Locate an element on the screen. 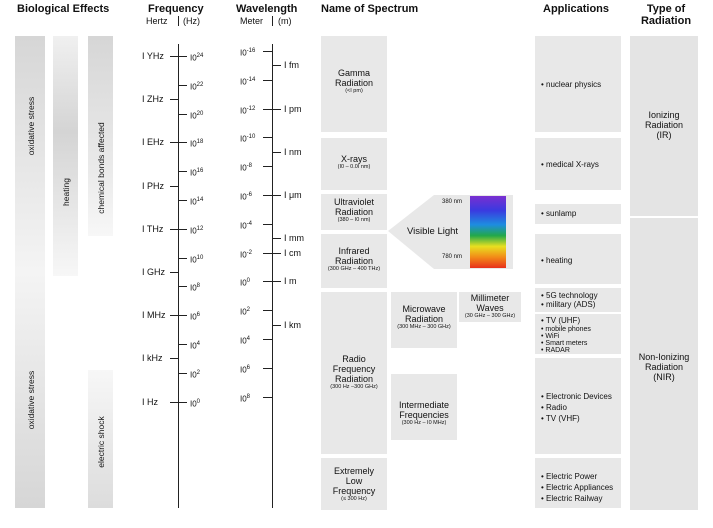 The width and height of the screenshot is (713, 528). wavelength-named-label: I nm is located at coordinates (293, 151).